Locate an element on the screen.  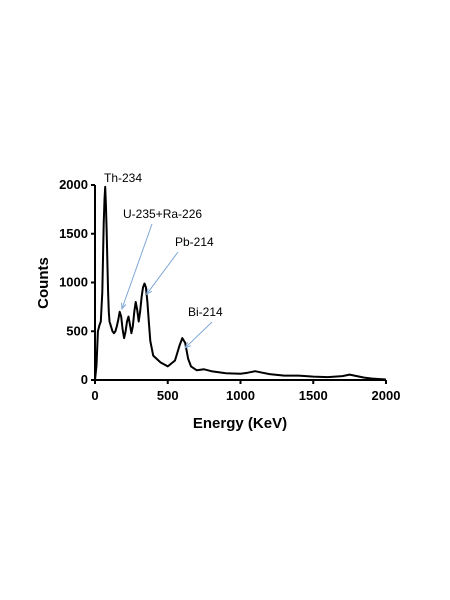
x-tick-label: 2000 is located at coordinates (386, 395).